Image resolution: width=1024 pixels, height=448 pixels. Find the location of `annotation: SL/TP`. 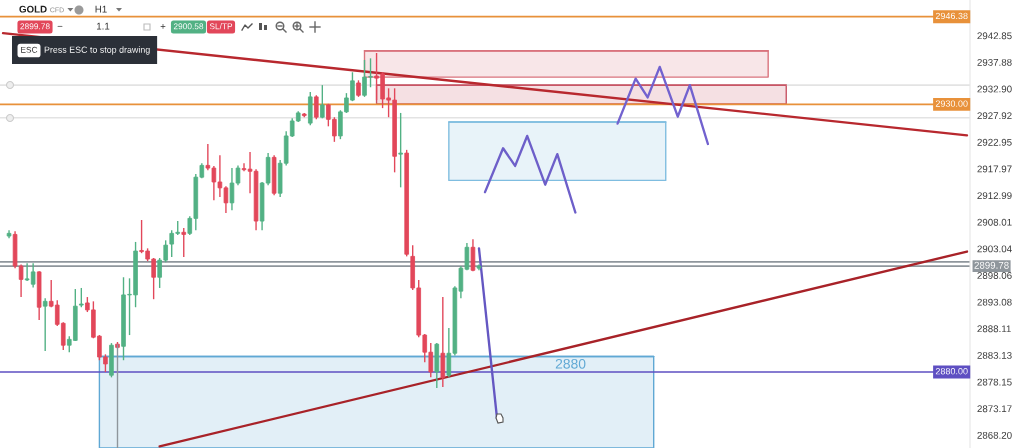

annotation: SL/TP is located at coordinates (221, 26).